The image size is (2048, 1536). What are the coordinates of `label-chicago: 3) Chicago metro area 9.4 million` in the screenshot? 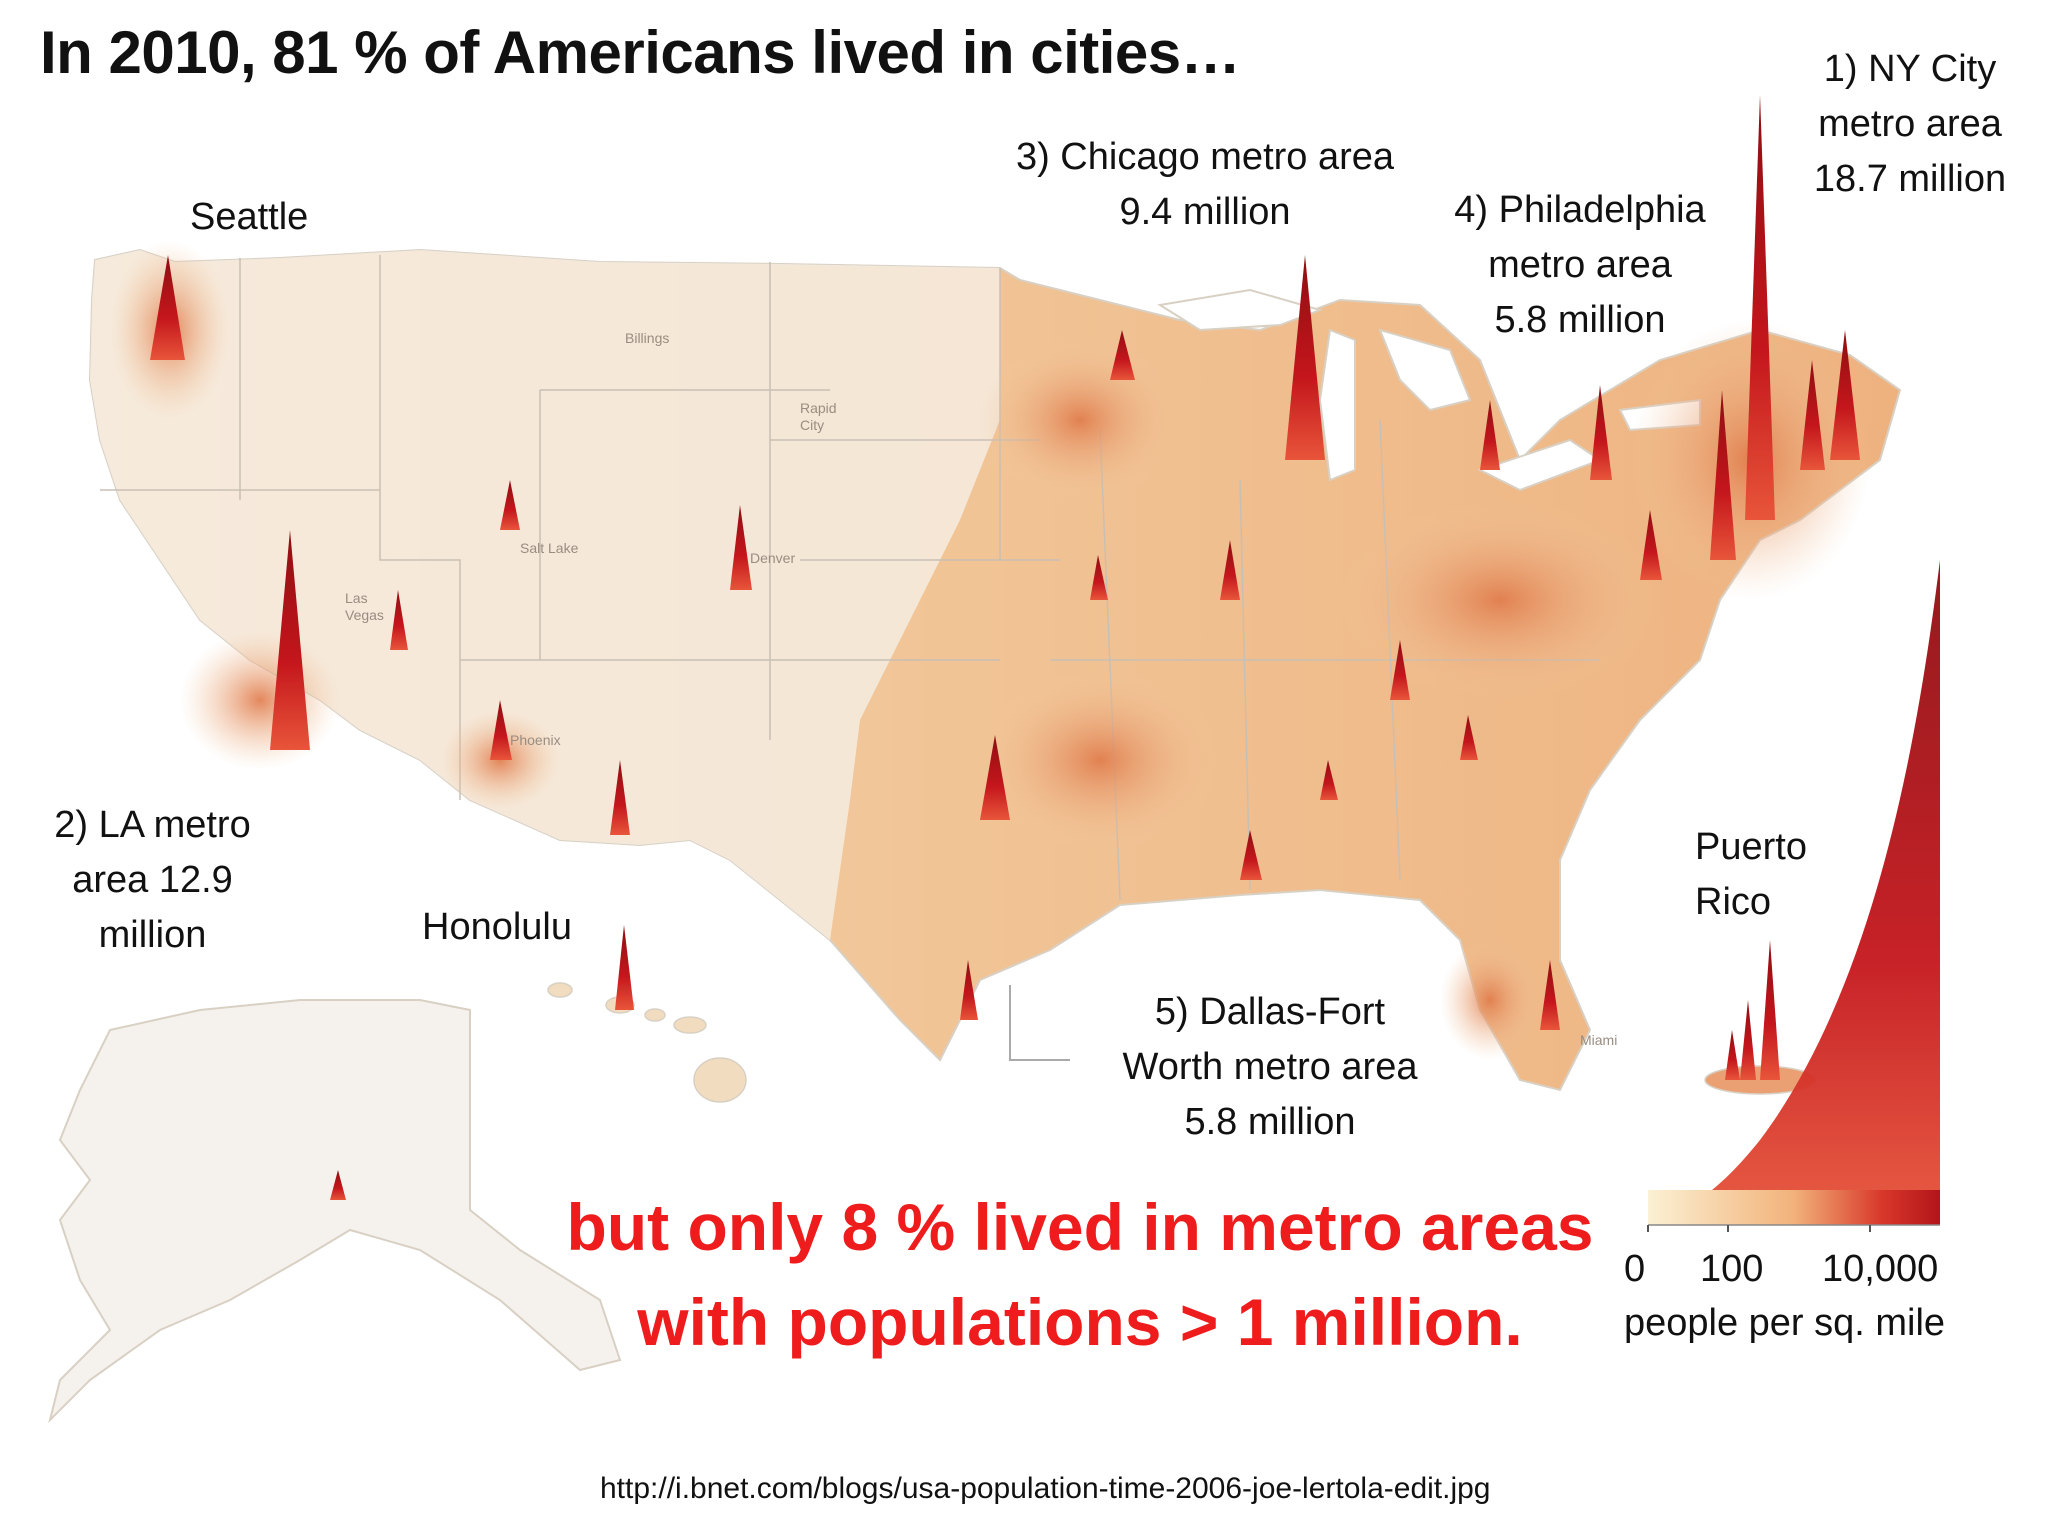 It's located at (1205, 185).